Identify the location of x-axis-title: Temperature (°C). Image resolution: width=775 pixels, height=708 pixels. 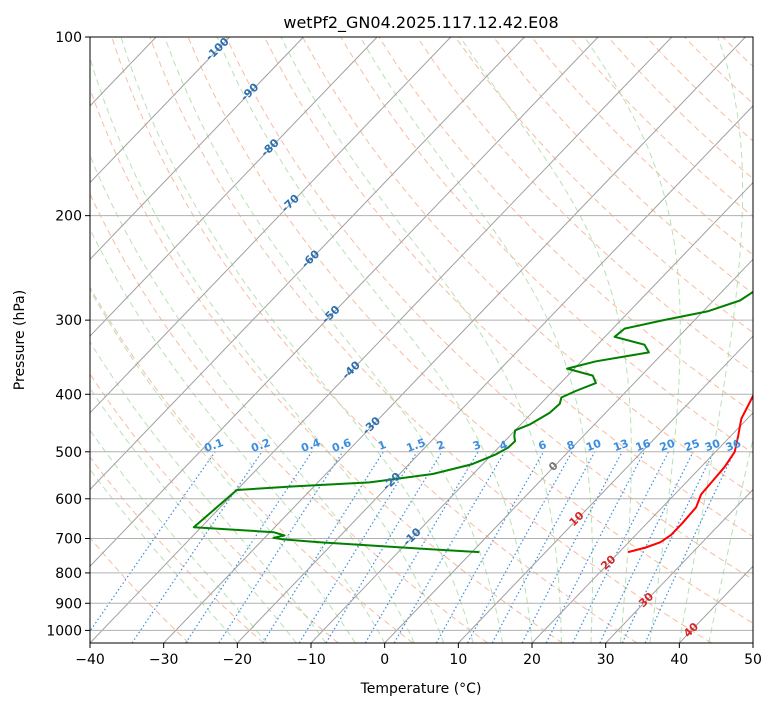
(421, 689).